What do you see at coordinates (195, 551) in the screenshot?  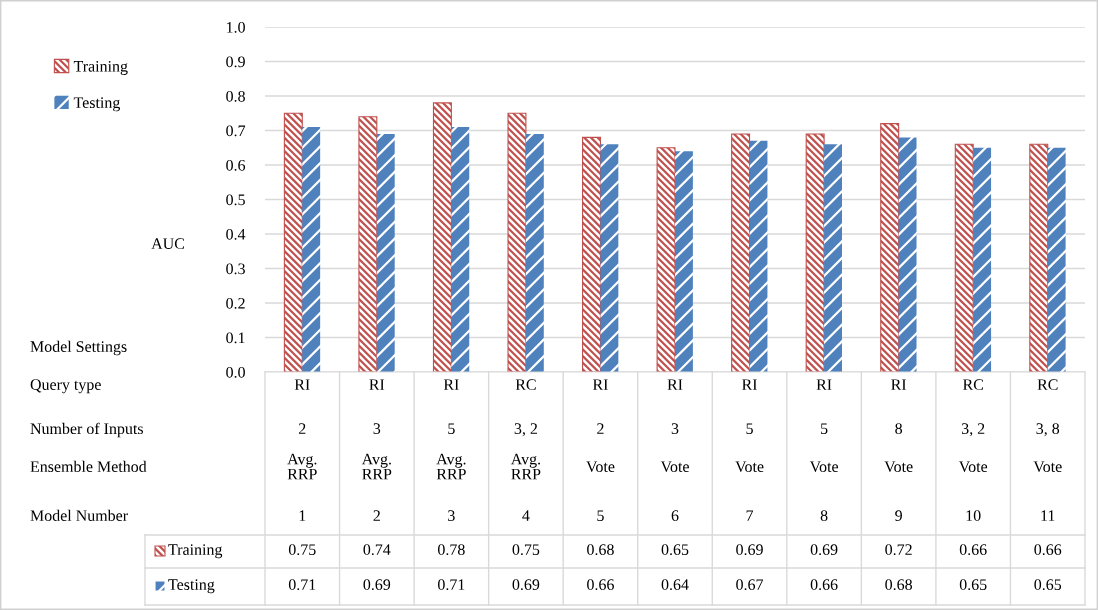 I see `text: Training` at bounding box center [195, 551].